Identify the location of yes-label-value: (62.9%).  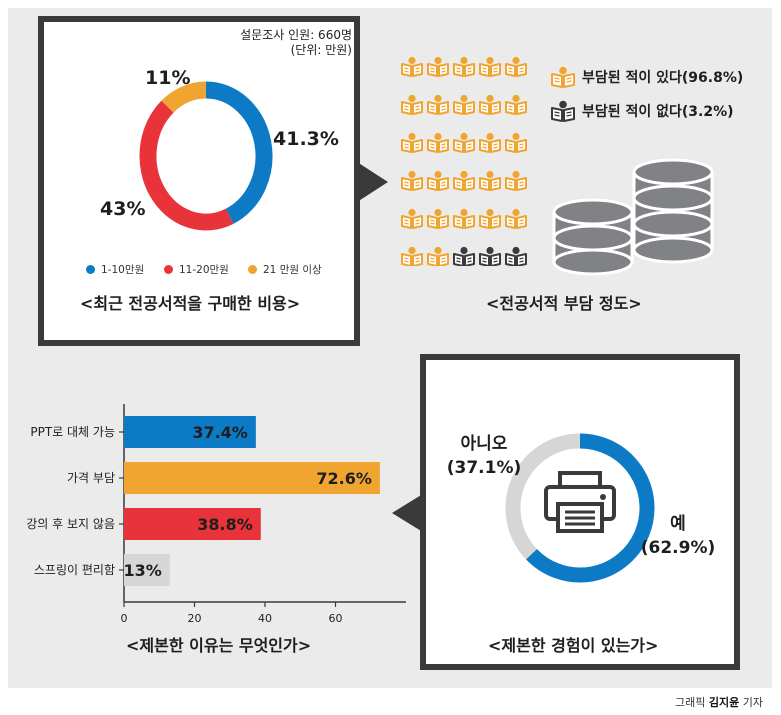
(678, 548).